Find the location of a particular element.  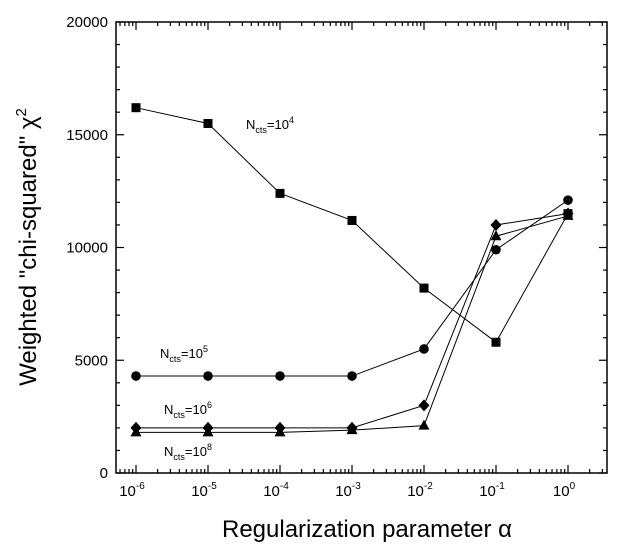

y-tick-label: 5000 is located at coordinates (91, 360).